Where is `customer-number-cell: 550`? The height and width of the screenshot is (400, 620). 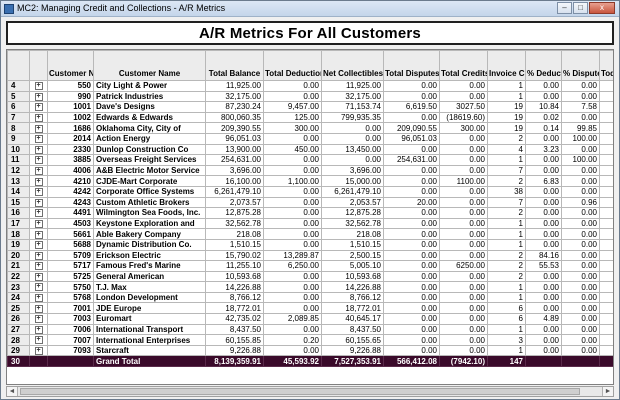 customer-number-cell: 550 is located at coordinates (70, 86).